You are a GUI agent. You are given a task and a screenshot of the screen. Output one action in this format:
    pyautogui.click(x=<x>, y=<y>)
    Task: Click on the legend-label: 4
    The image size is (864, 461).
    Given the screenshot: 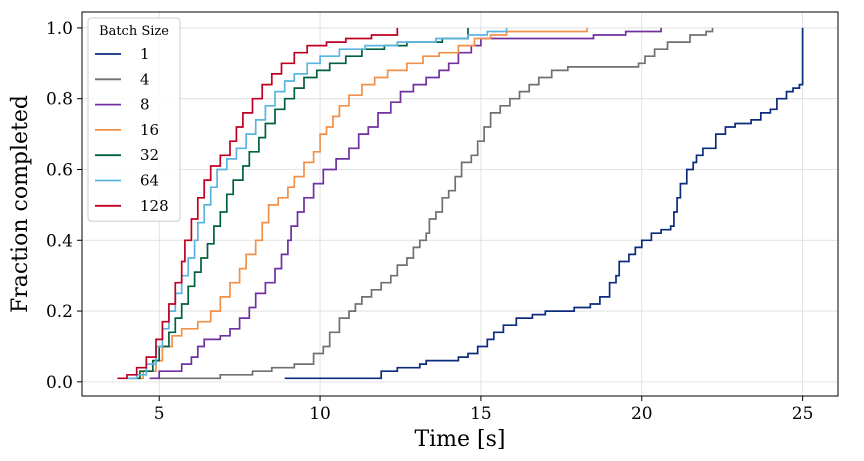 What is the action you would take?
    pyautogui.click(x=145, y=79)
    